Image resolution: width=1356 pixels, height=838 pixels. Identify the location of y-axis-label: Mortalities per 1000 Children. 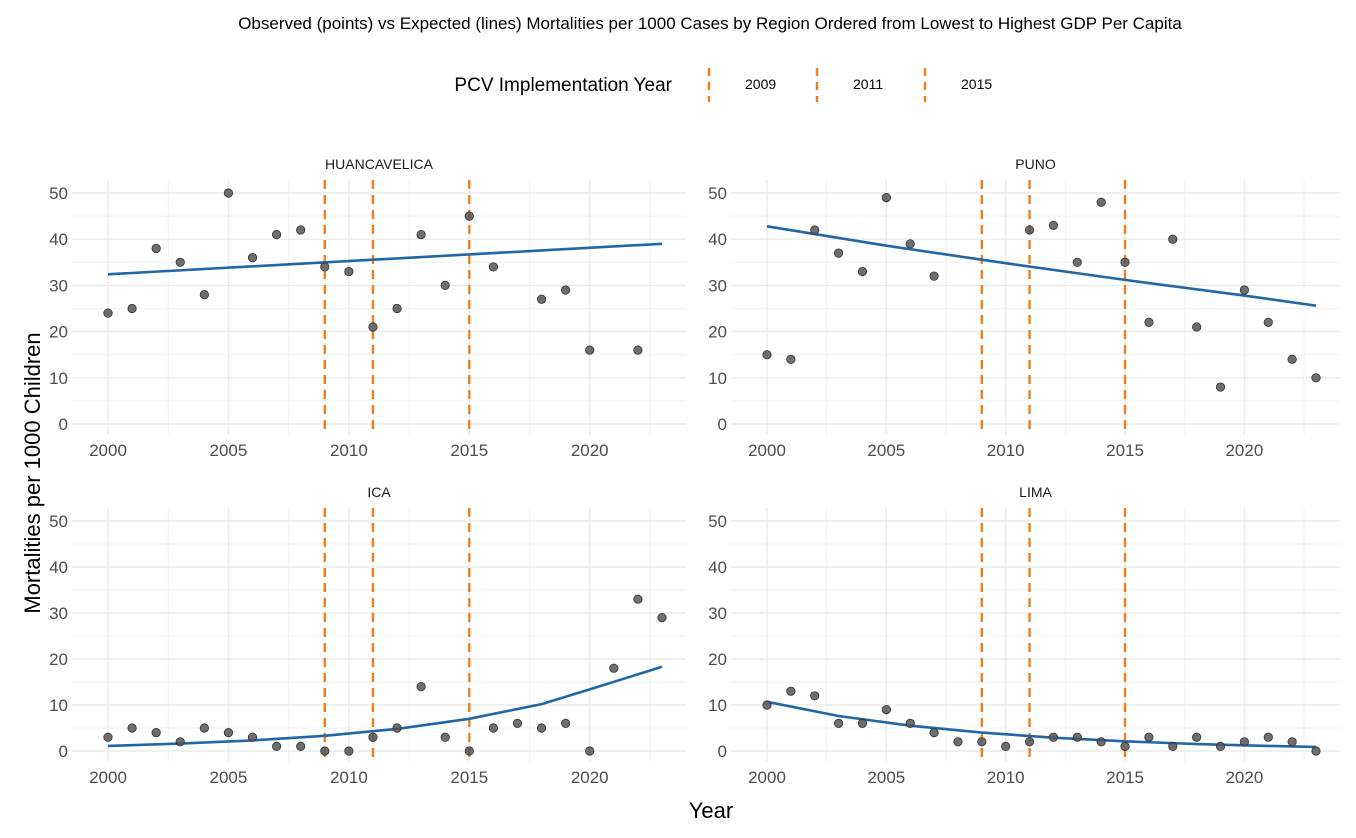
(32, 472).